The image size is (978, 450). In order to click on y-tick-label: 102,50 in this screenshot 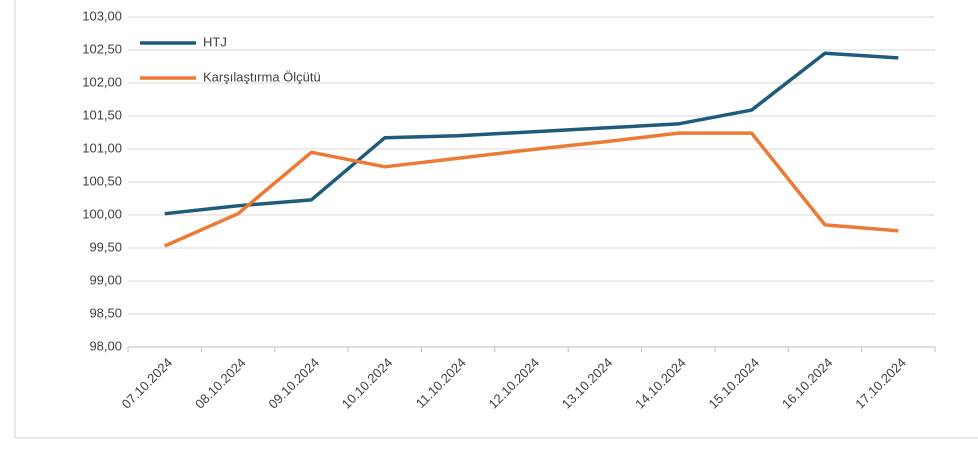, I will do `click(102, 48)`.